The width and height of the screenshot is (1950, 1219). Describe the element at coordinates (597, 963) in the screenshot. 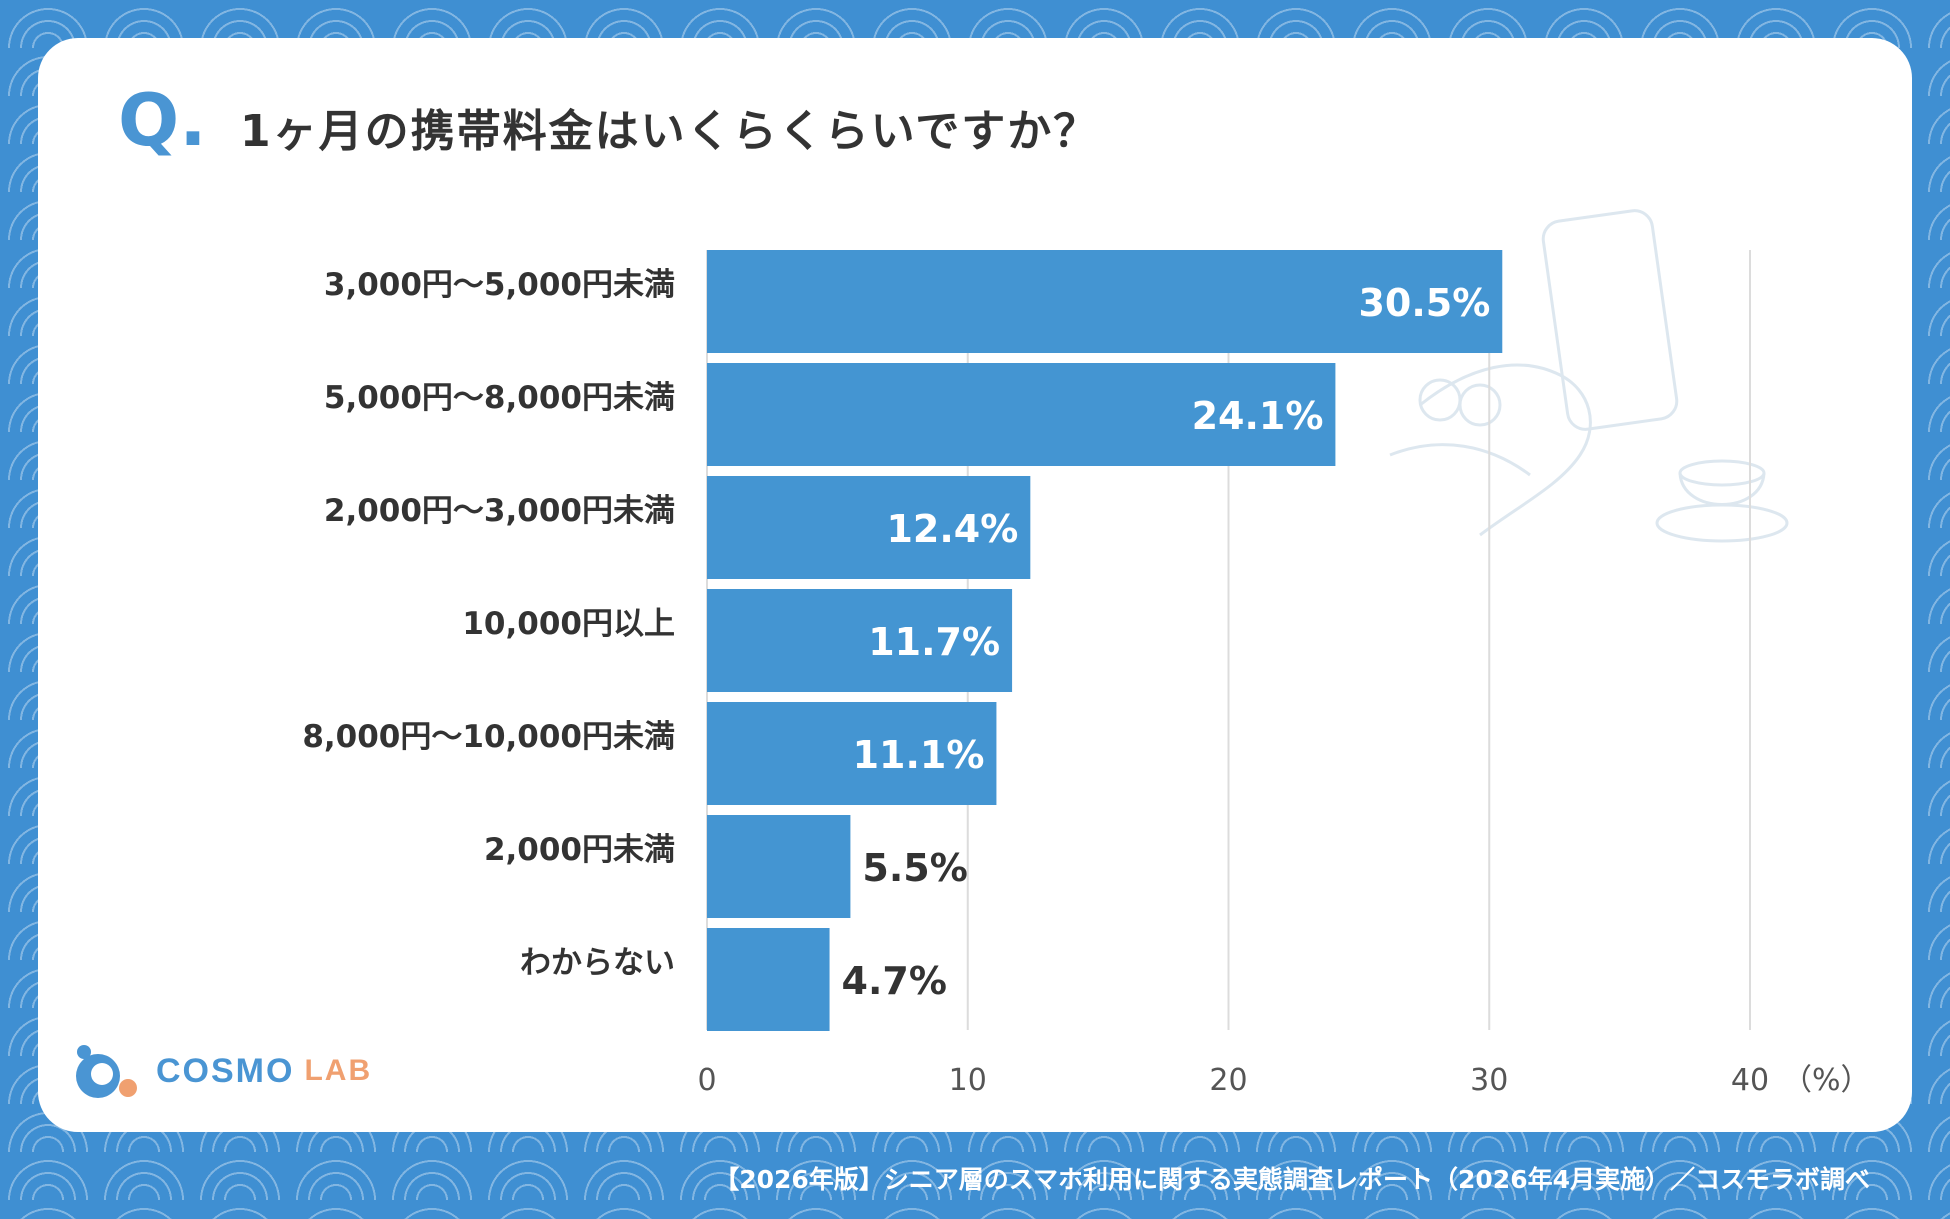

I see `category-label: わからない` at that location.